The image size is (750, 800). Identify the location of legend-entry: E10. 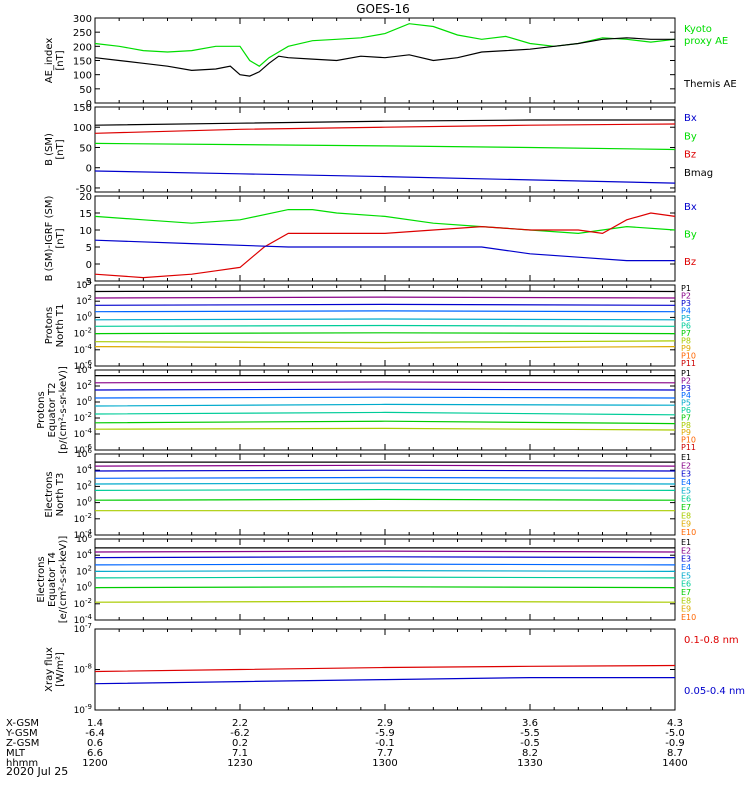
(688, 532).